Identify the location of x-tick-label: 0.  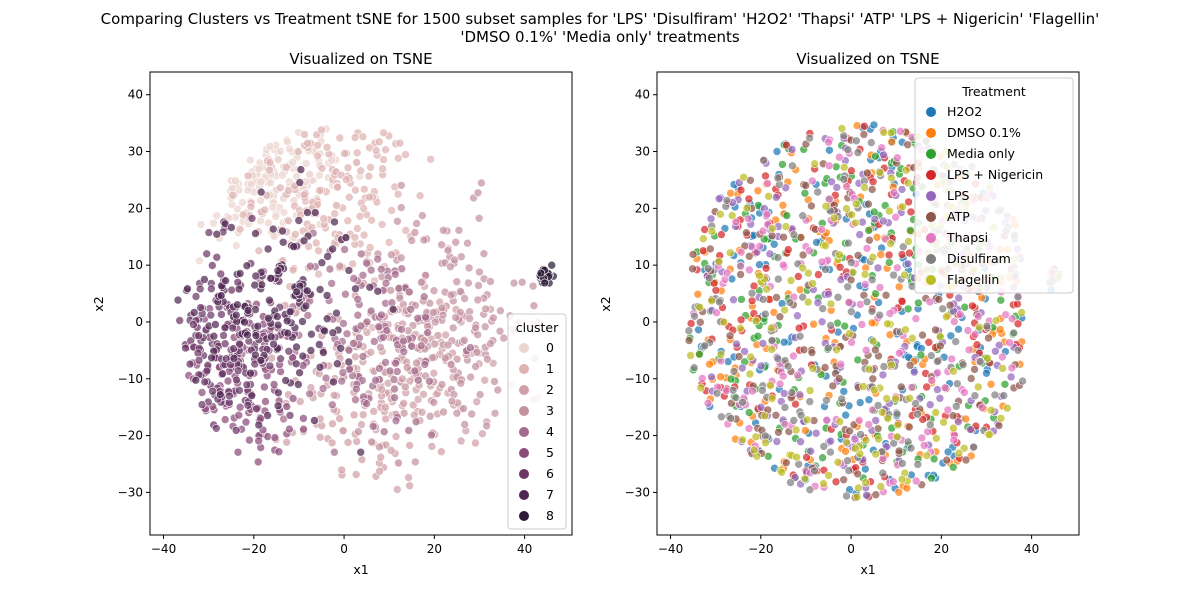
(344, 549).